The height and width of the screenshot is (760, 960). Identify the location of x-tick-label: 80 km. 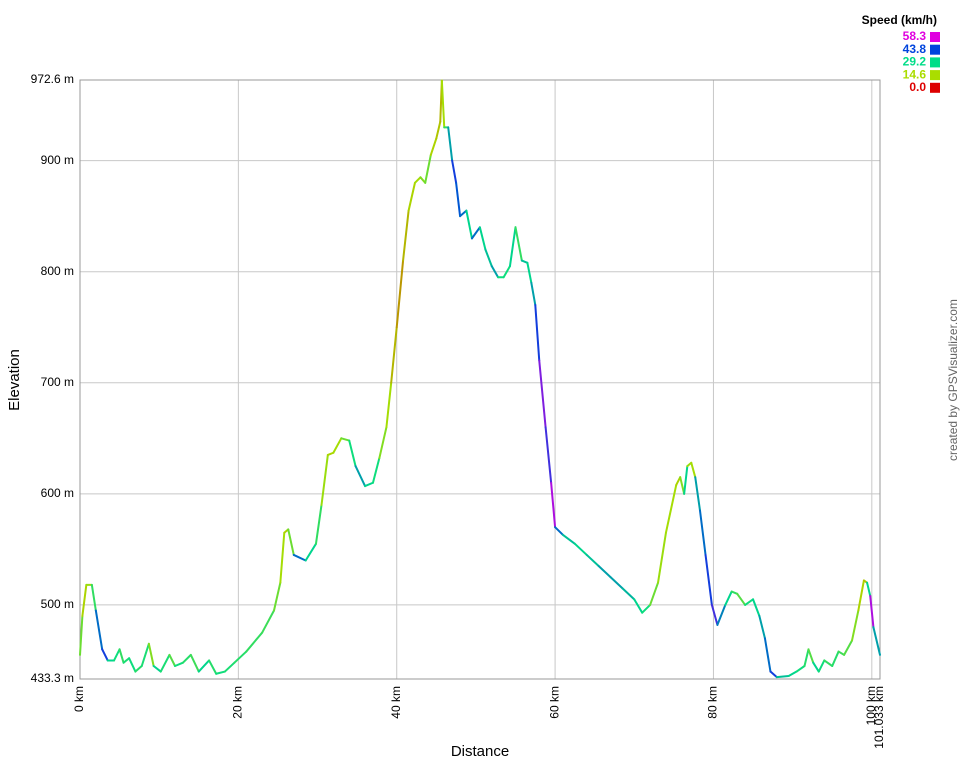
(713, 702).